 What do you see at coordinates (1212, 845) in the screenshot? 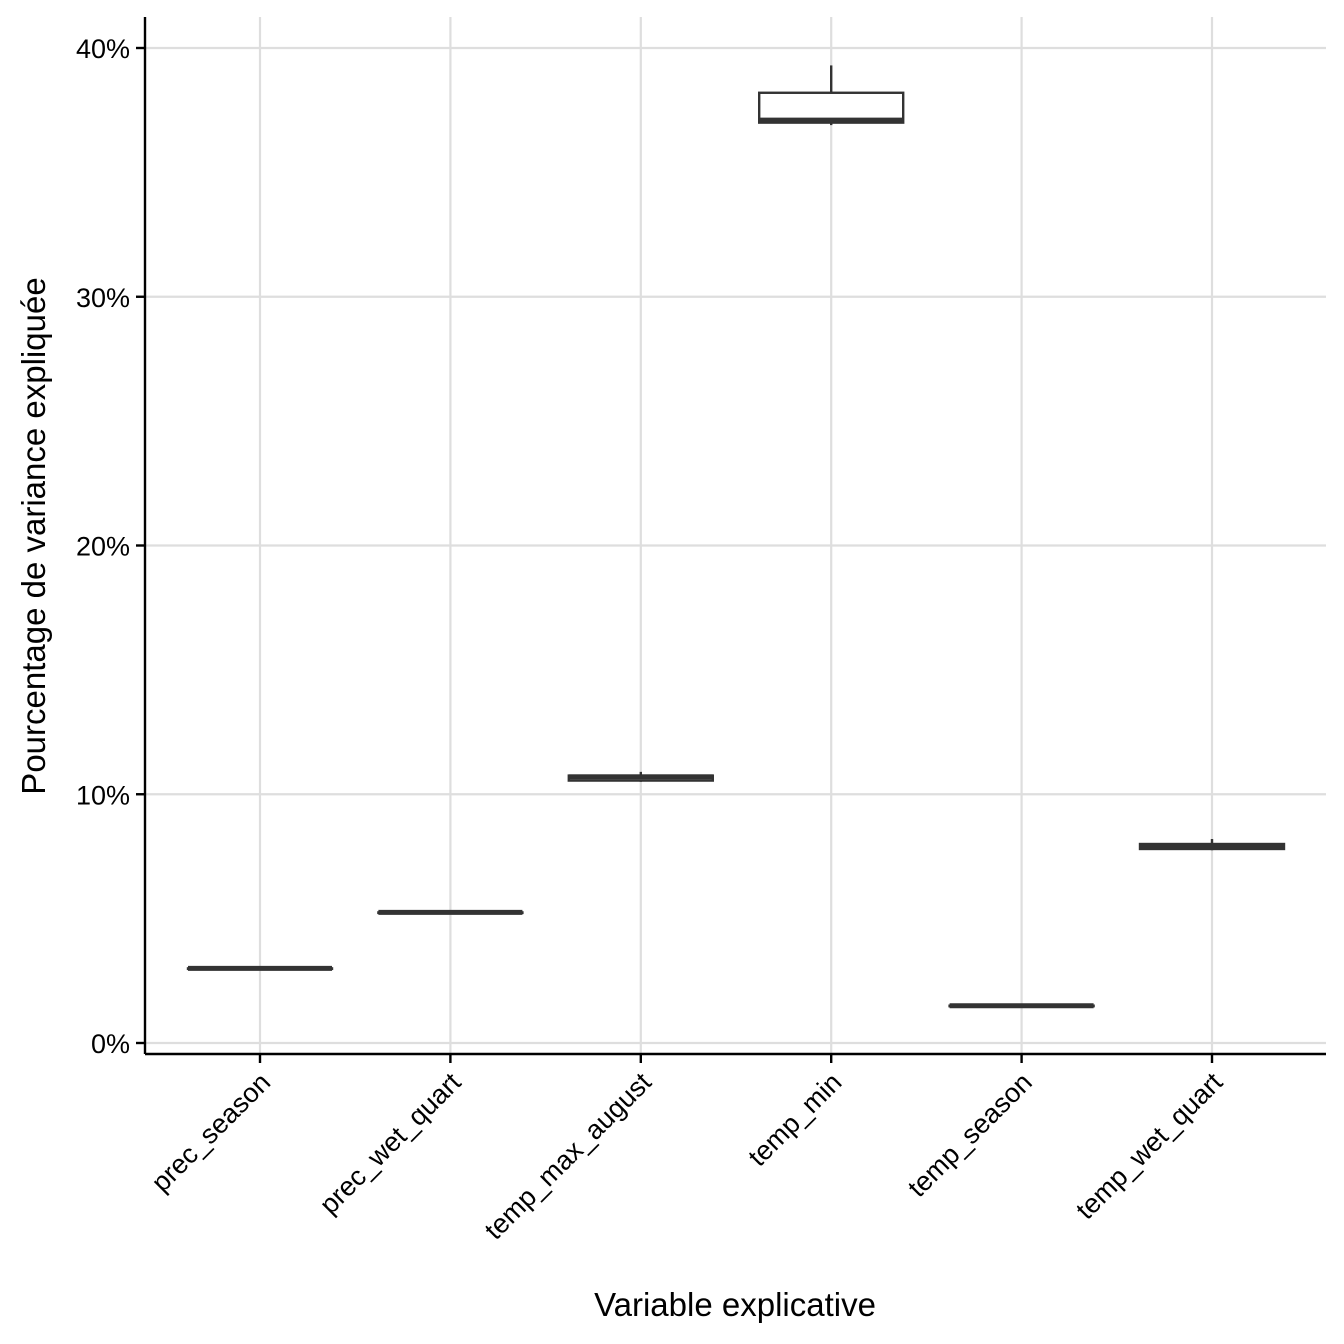
I see `box-temp_wet_quart` at bounding box center [1212, 845].